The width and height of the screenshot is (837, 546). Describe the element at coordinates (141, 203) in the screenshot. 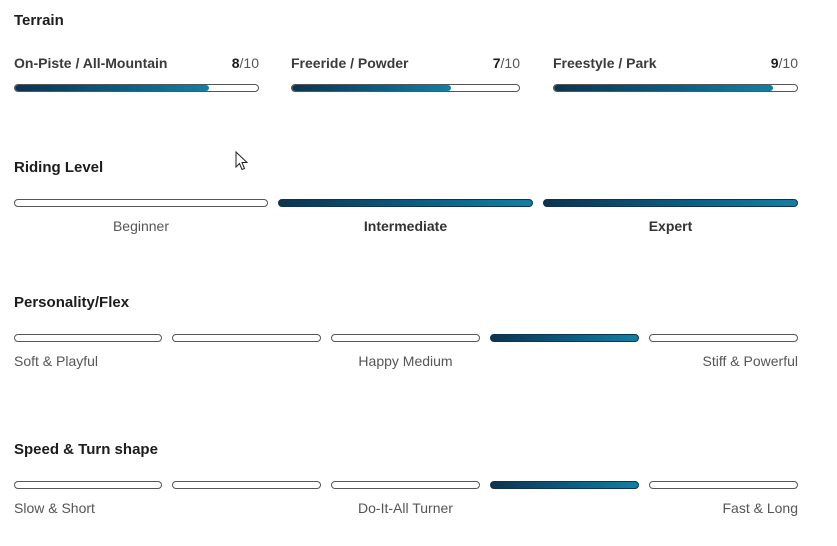

I see `riding-level-bar-beginner` at that location.